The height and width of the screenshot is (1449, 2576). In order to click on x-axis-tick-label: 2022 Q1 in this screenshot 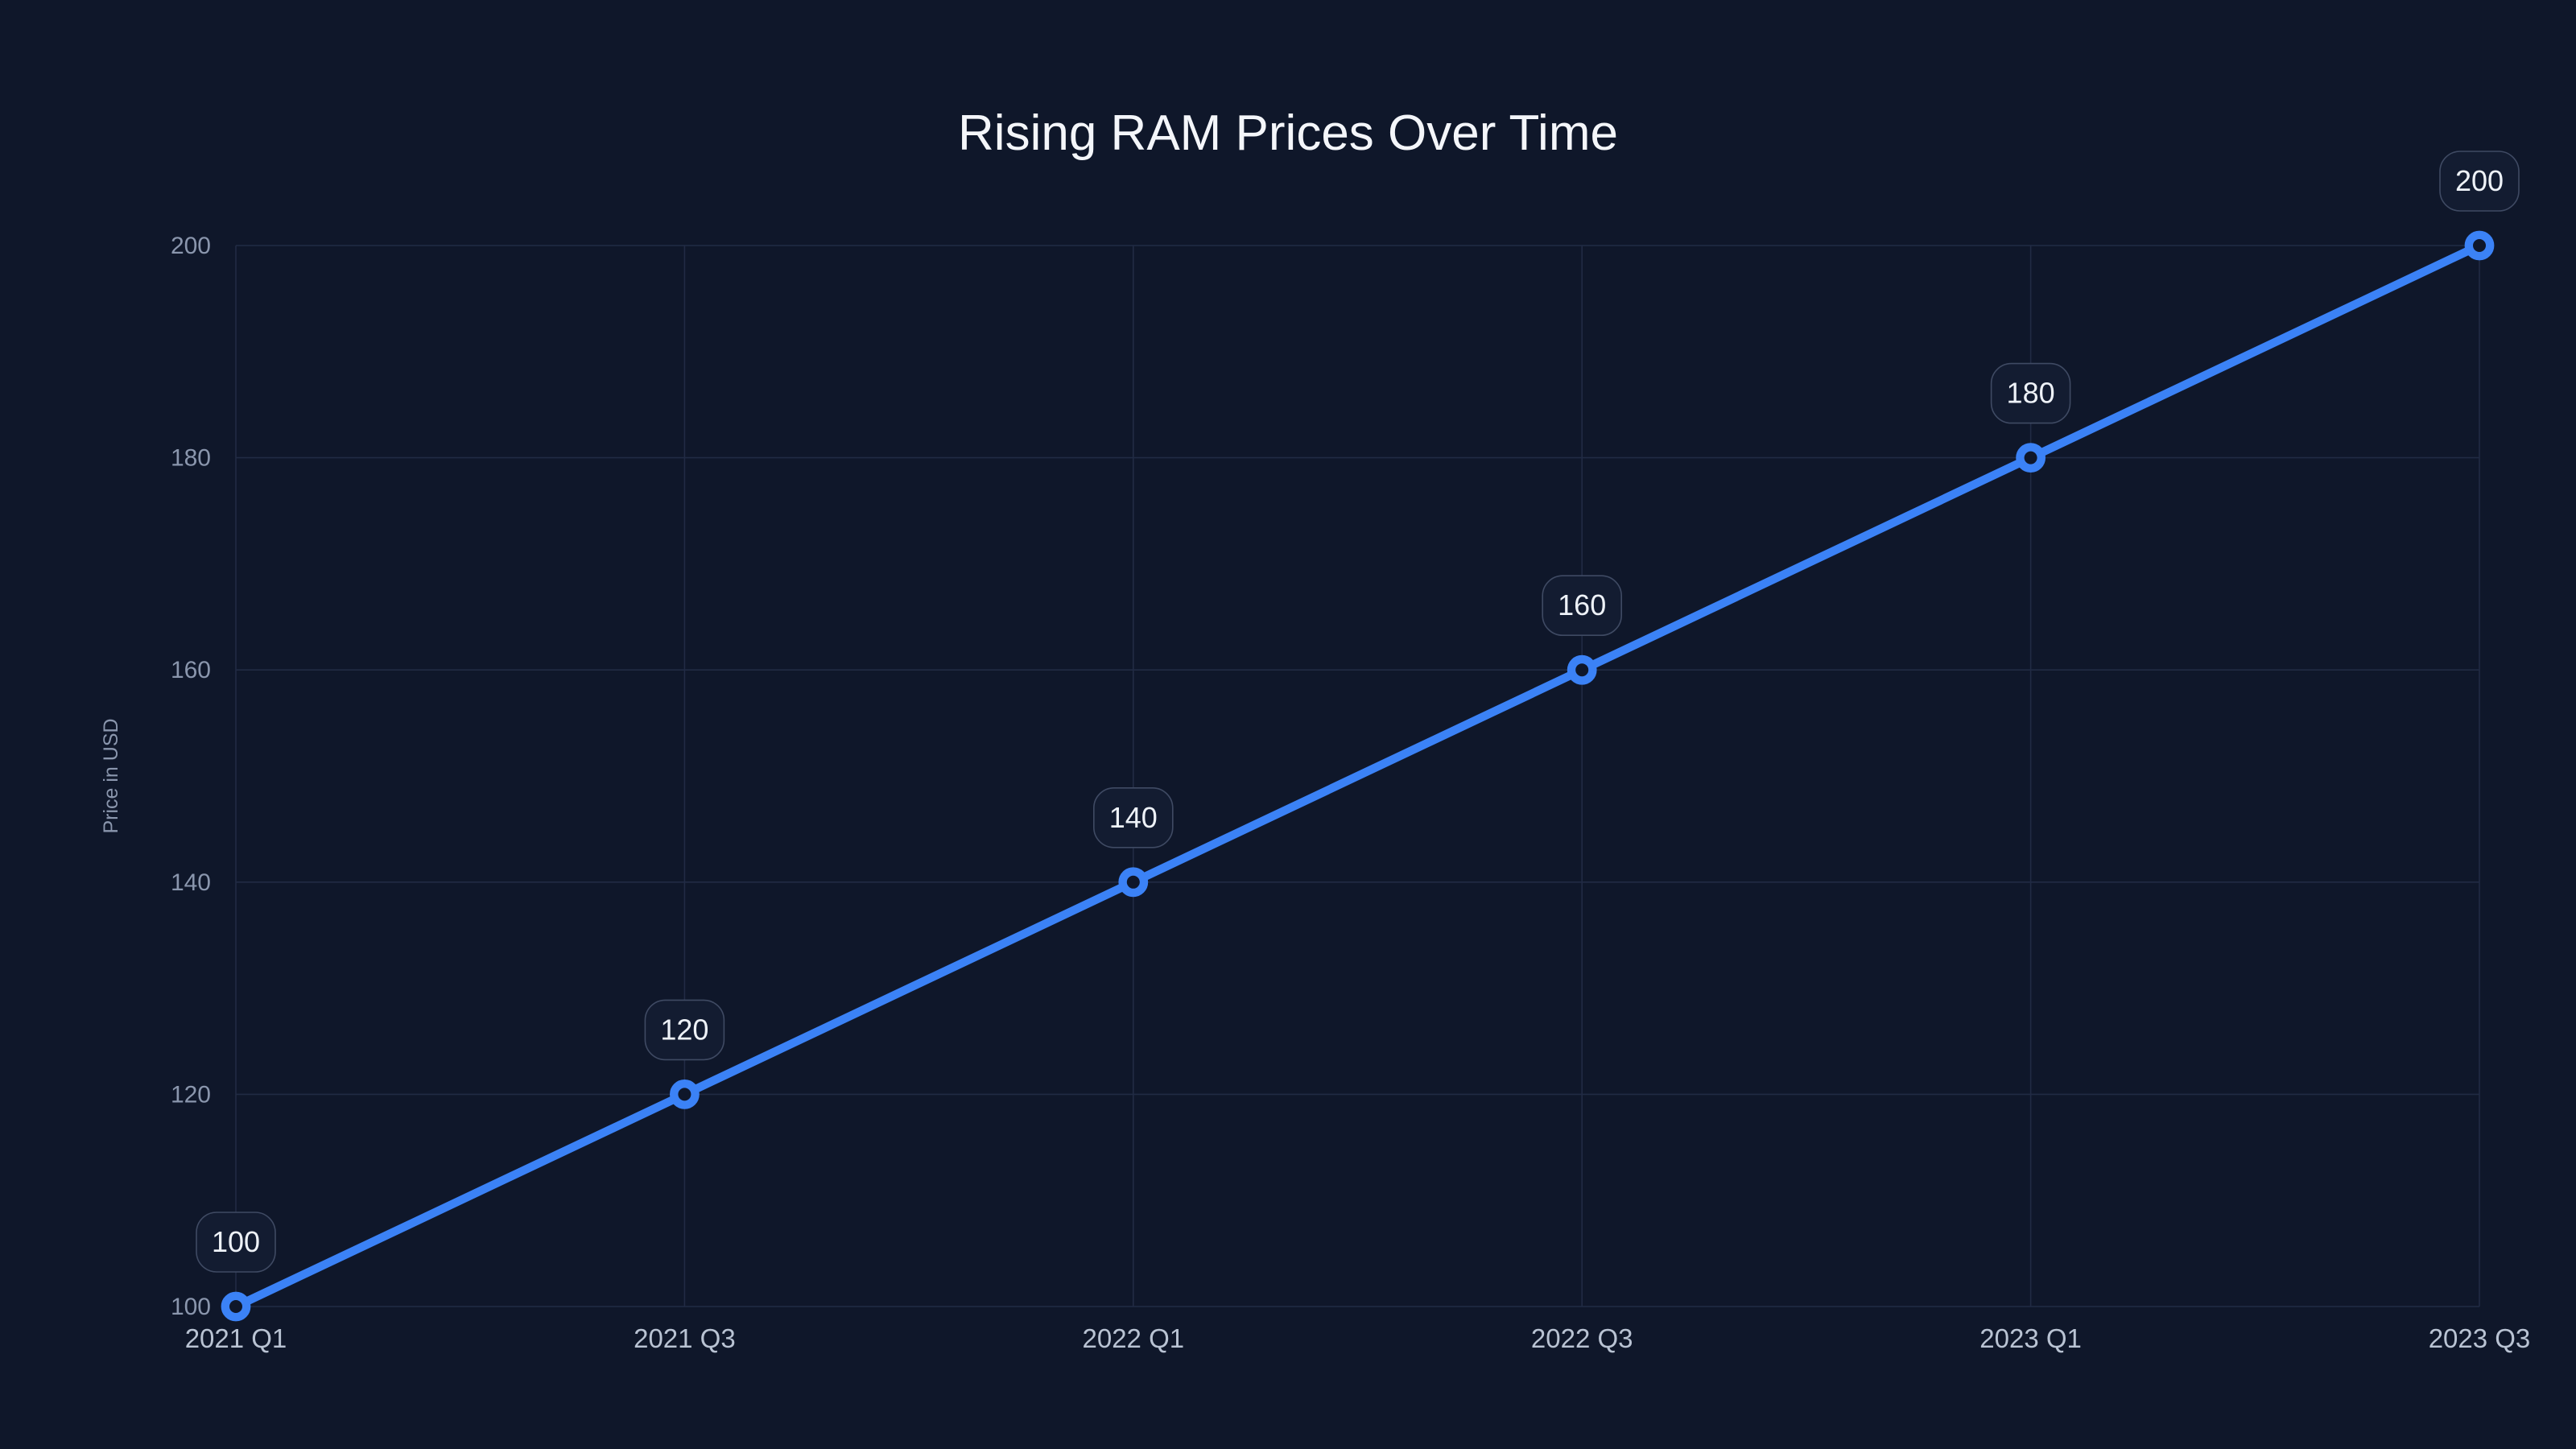, I will do `click(1133, 1338)`.